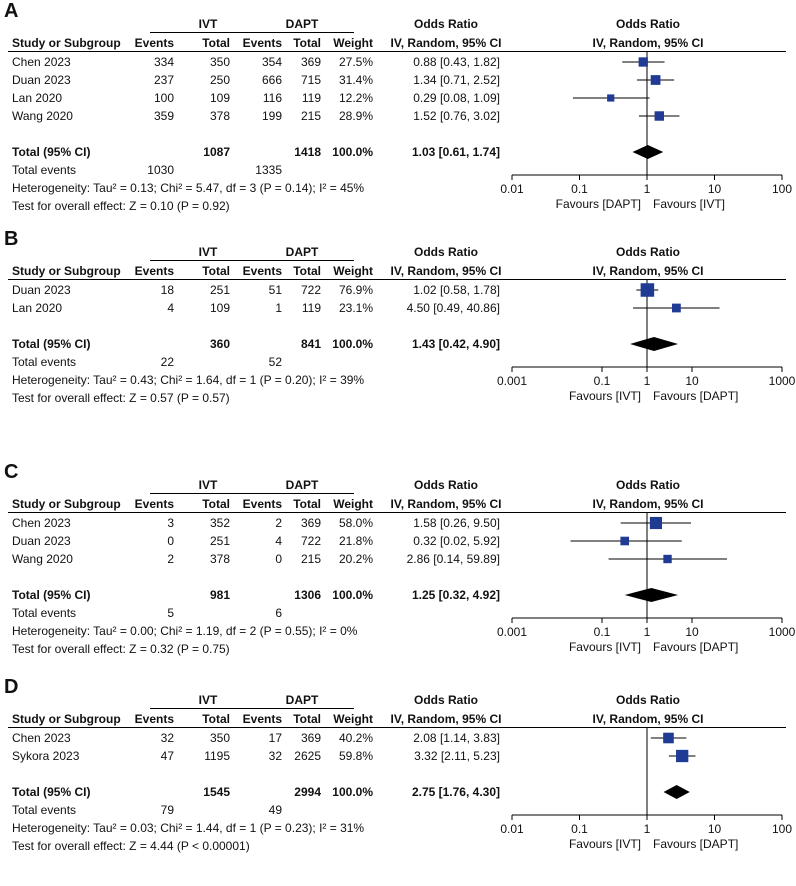  Describe the element at coordinates (219, 308) in the screenshot. I see `ivt-total-cell: 109` at that location.